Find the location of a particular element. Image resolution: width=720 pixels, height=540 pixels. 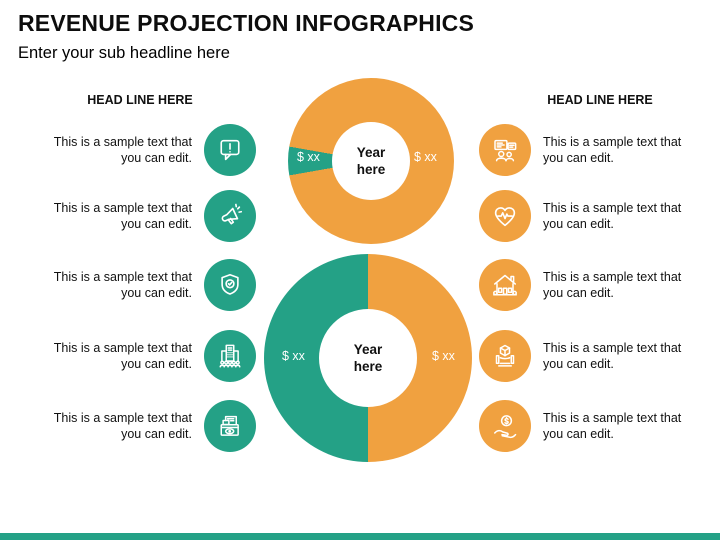

donut-bottom-hole is located at coordinates (368, 358).